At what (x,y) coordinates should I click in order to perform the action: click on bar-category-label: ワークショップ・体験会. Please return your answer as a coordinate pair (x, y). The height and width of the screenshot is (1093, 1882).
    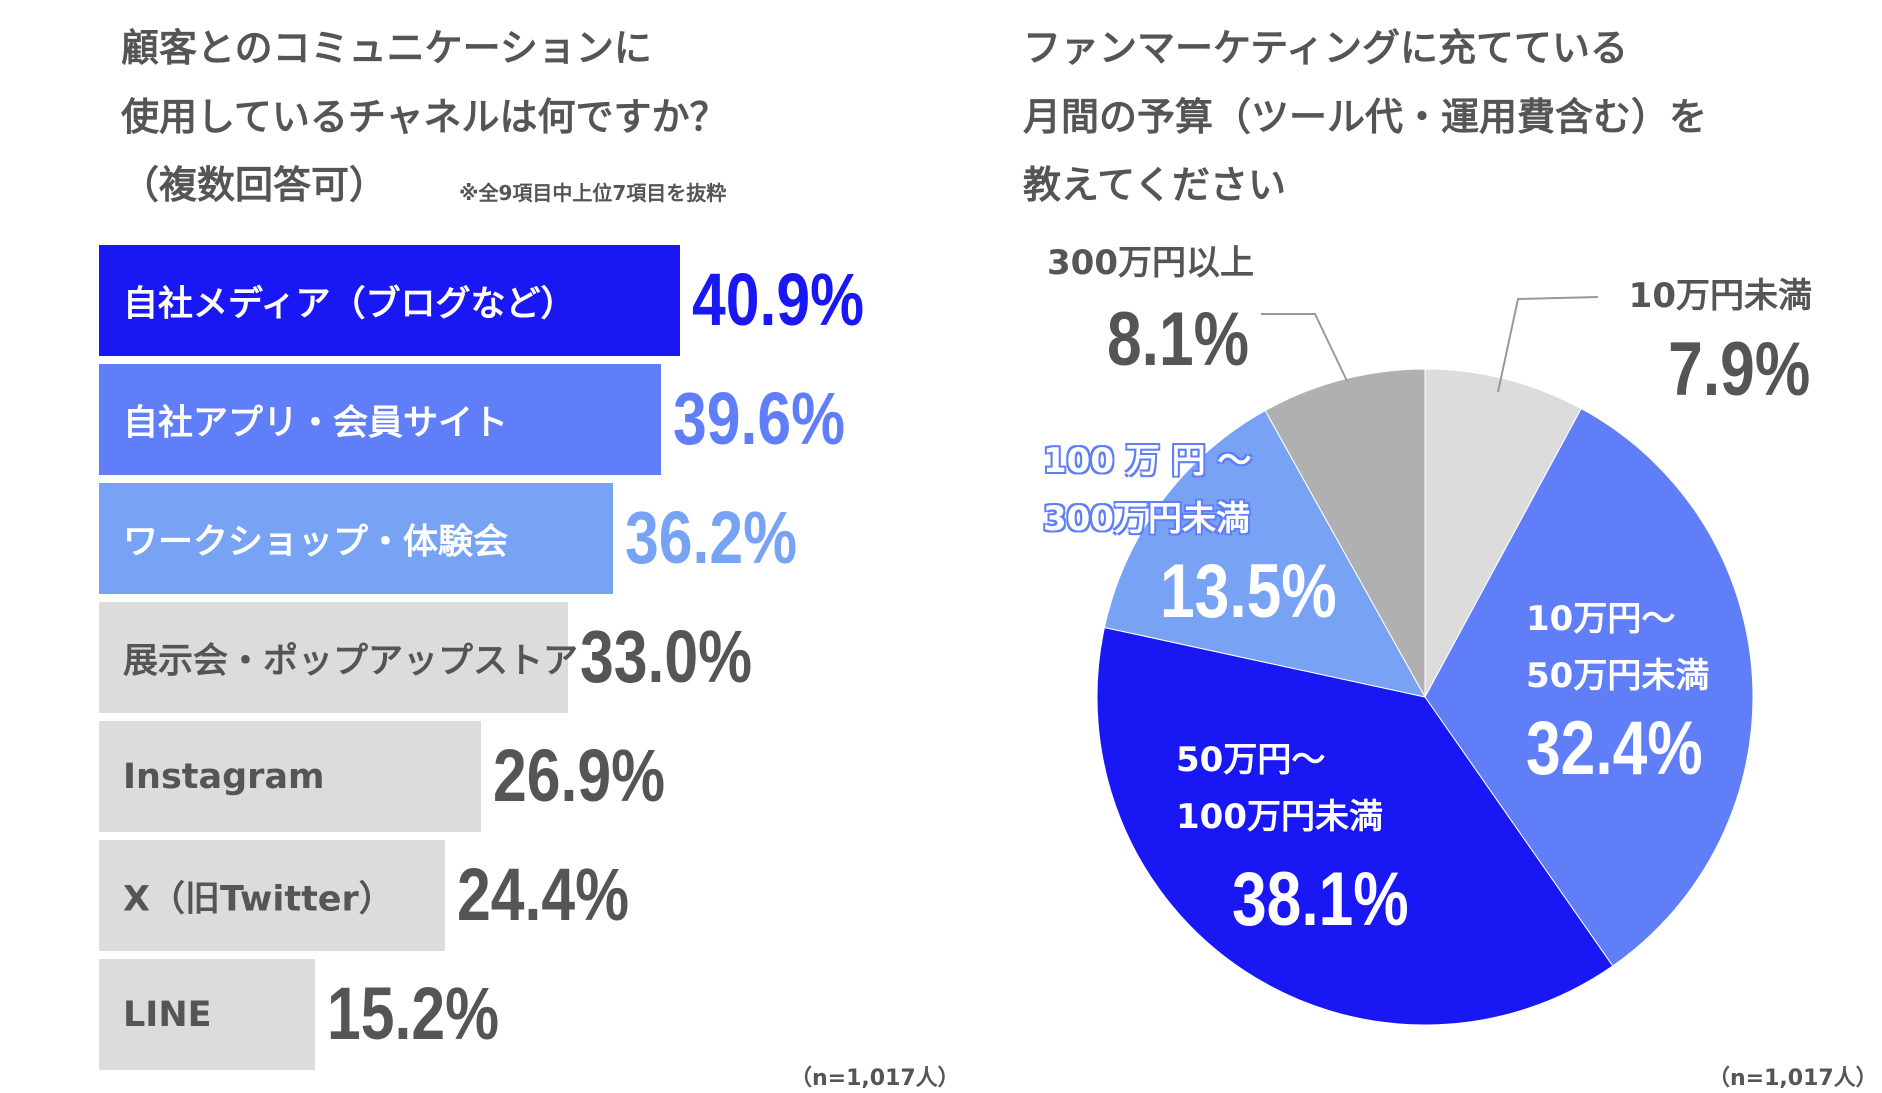
    Looking at the image, I should click on (316, 542).